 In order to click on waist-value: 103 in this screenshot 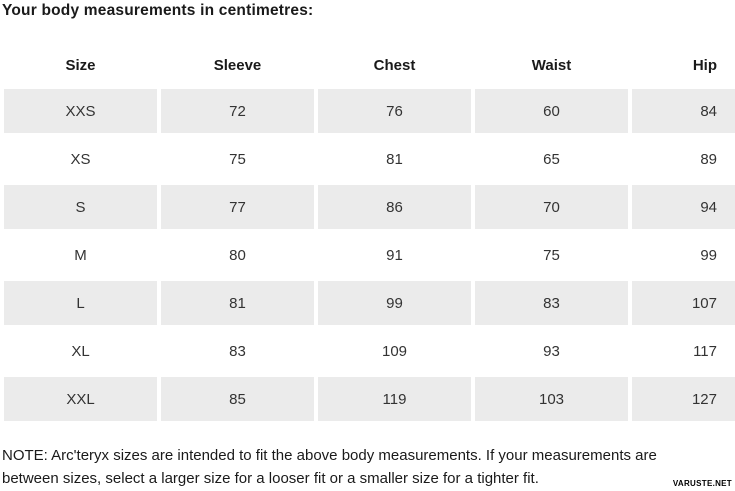, I will do `click(551, 399)`.